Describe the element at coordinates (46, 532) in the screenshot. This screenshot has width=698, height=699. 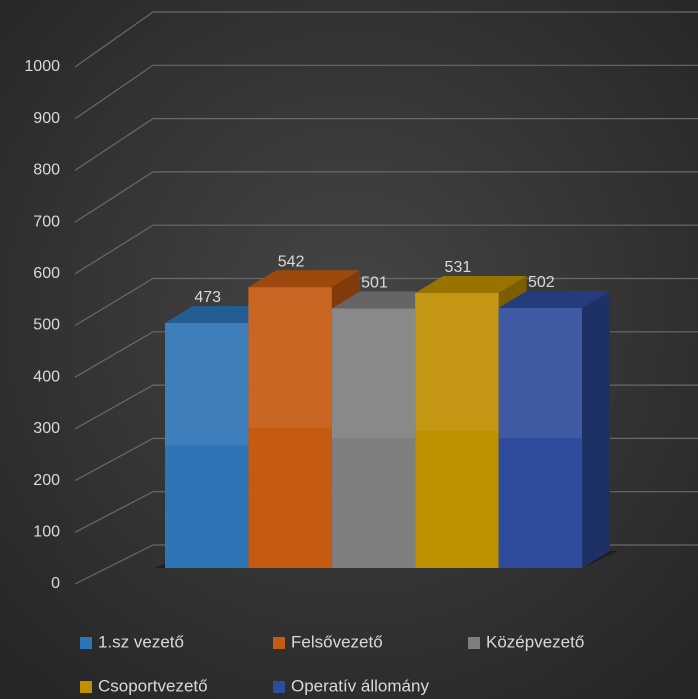
I see `y-tick-label: 100` at that location.